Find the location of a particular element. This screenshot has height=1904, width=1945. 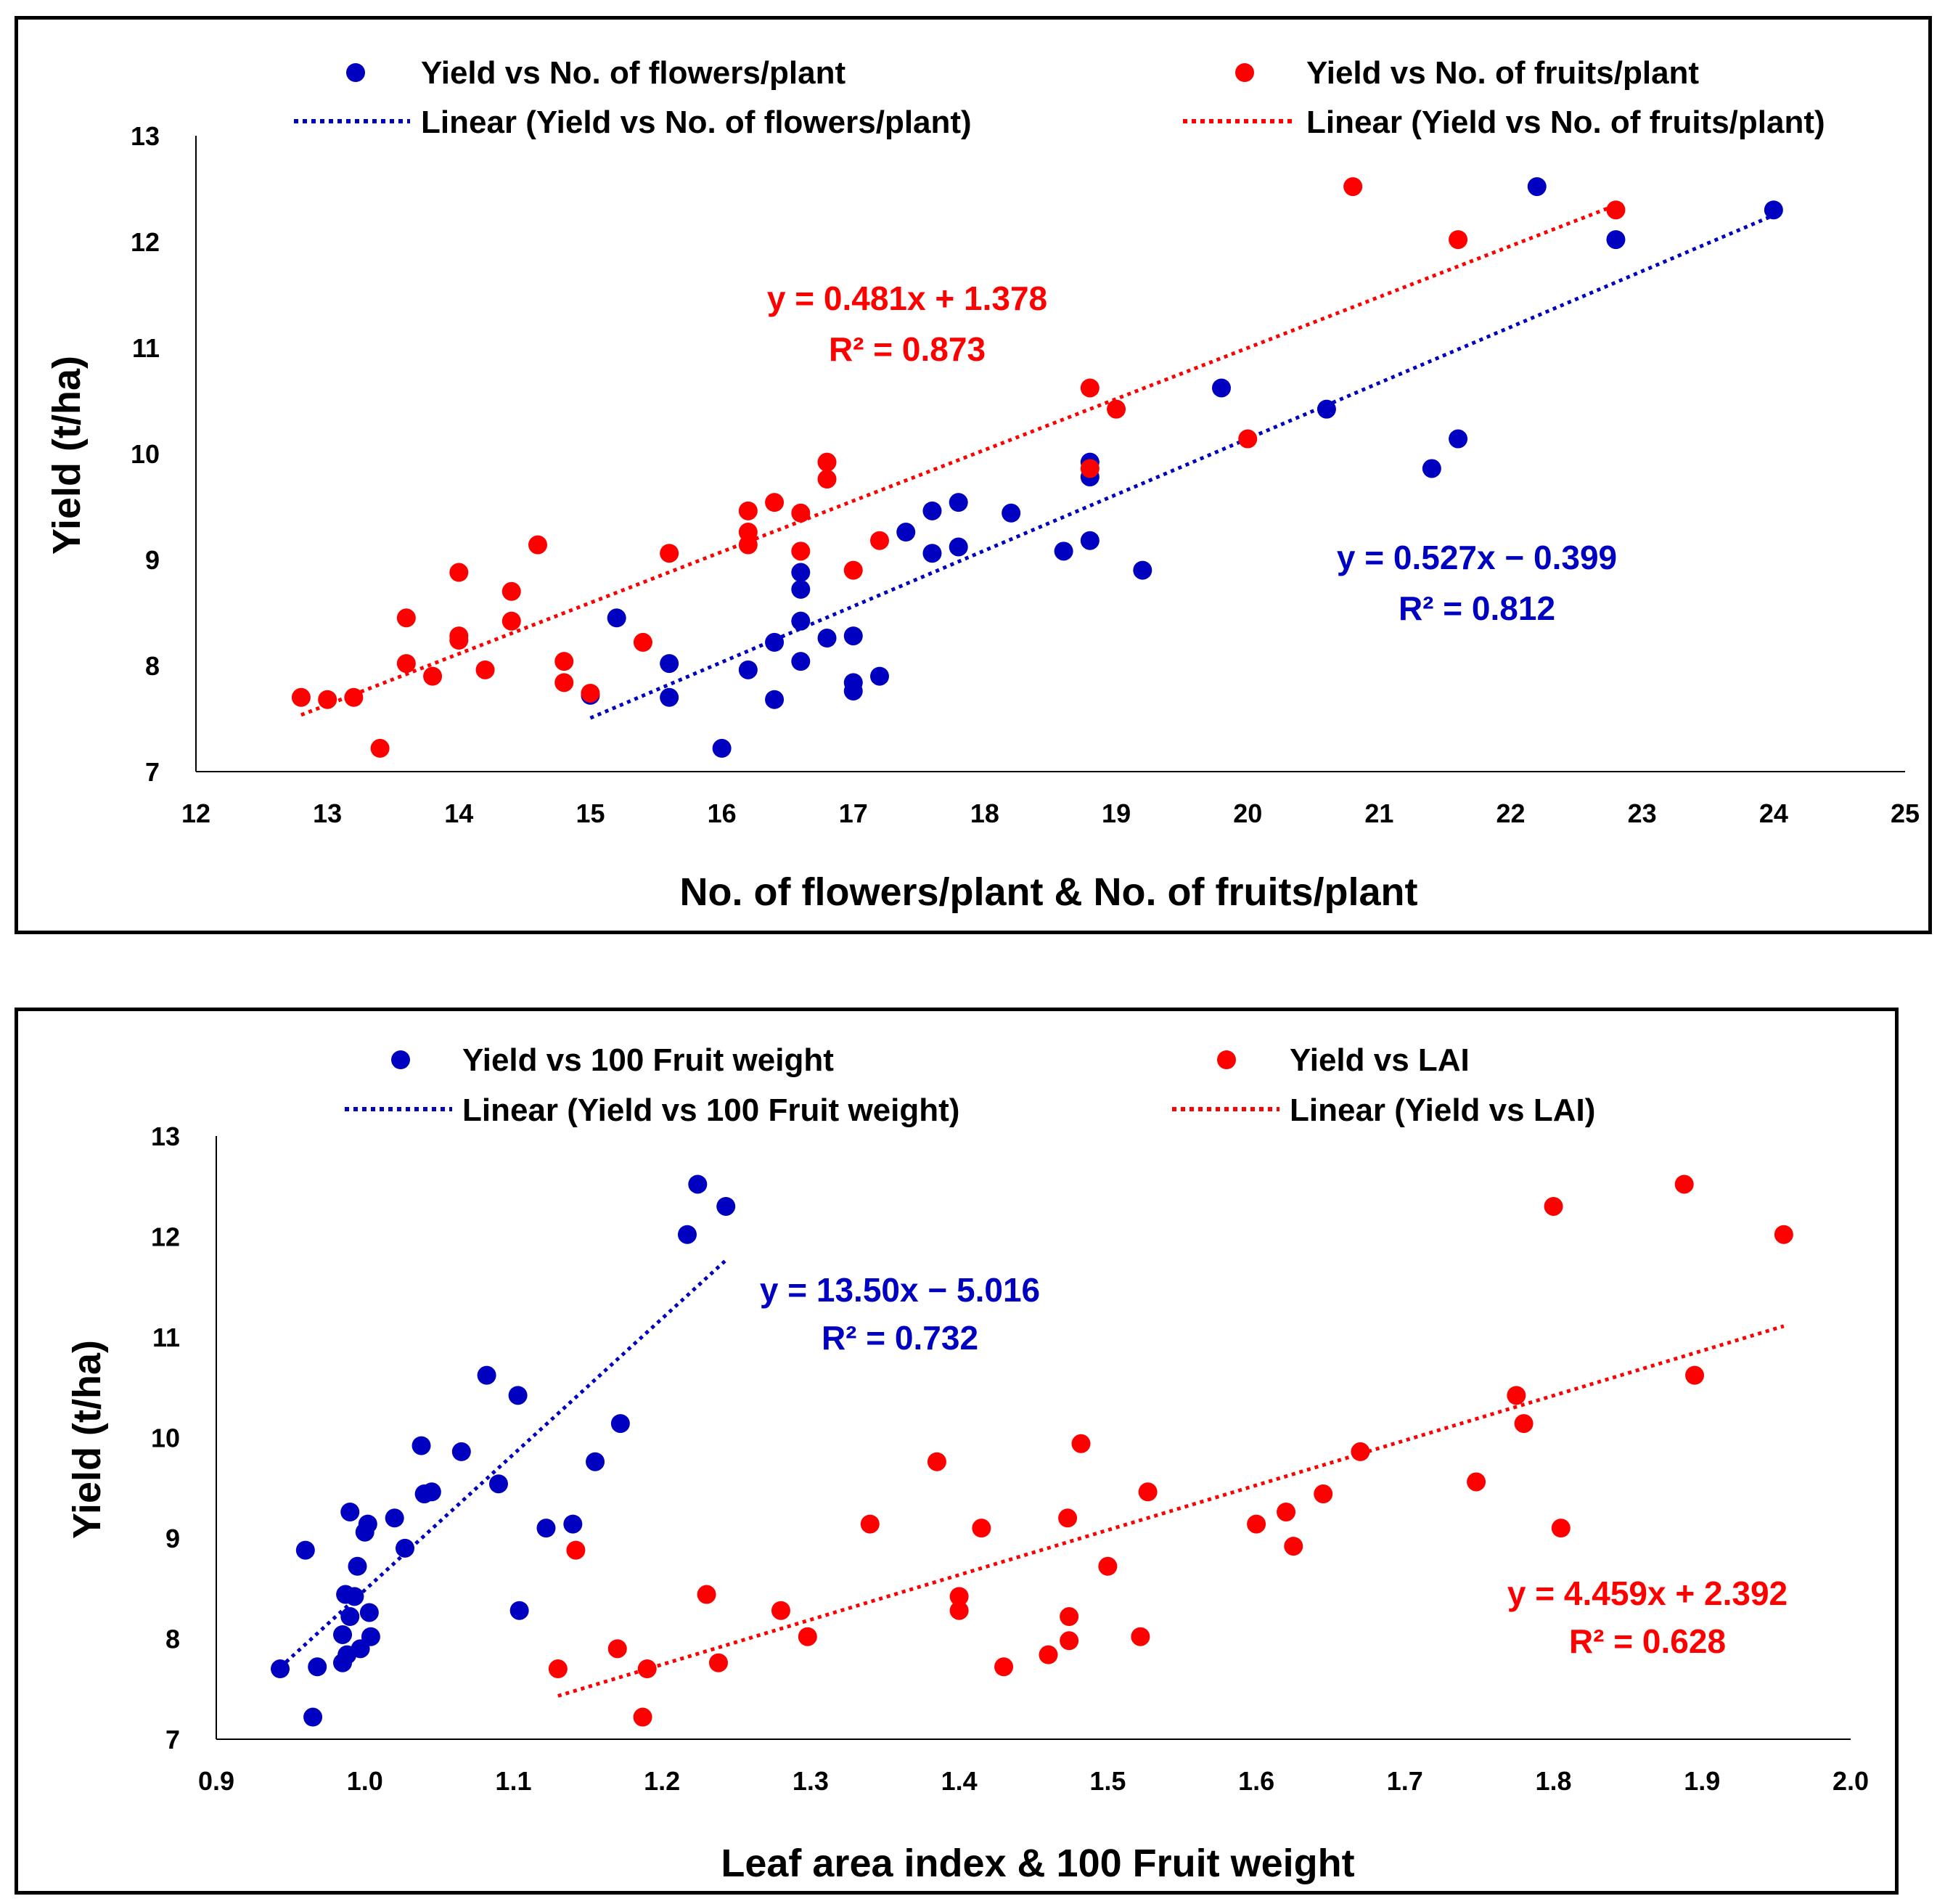

legend-label-trend-fruit-weight: Linear (Yield vs 100 Fruit weight) is located at coordinates (710, 1110).